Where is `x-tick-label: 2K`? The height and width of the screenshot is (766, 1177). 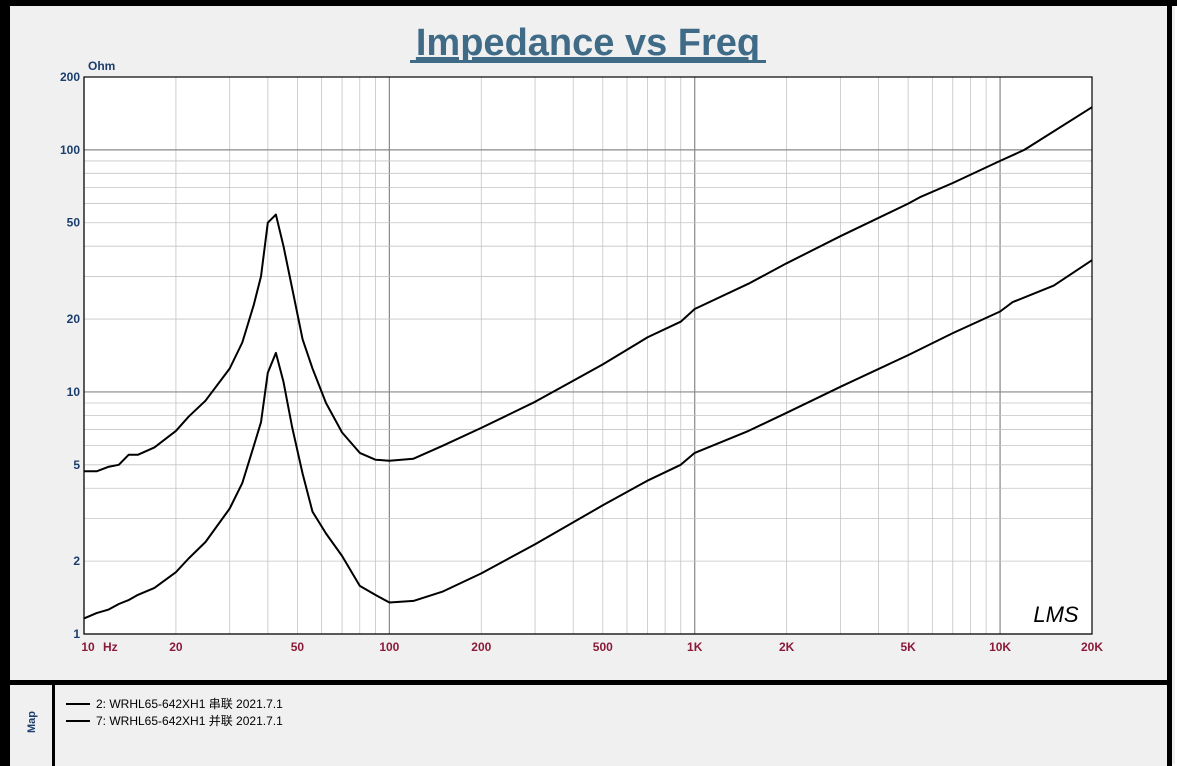
x-tick-label: 2K is located at coordinates (787, 647).